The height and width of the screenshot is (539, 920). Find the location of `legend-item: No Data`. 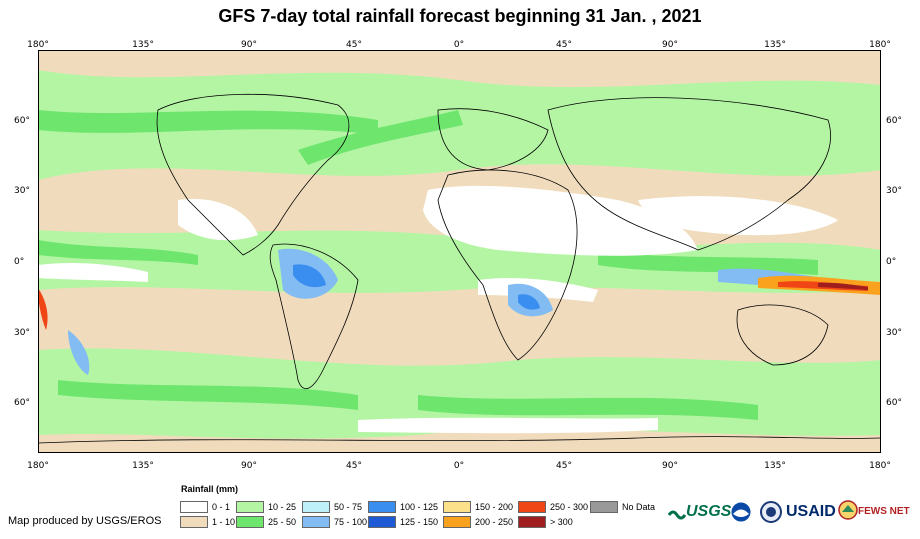

legend-item: No Data is located at coordinates (622, 507).